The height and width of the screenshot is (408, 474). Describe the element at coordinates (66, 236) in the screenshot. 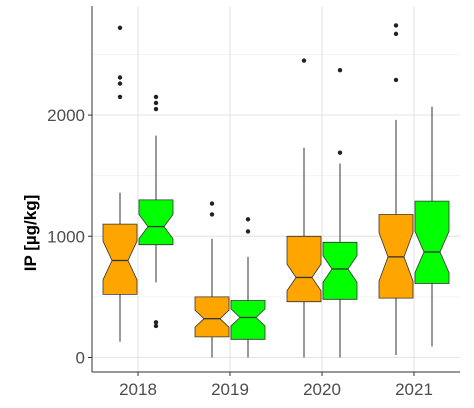

I see `y-tick-label: 1000` at that location.